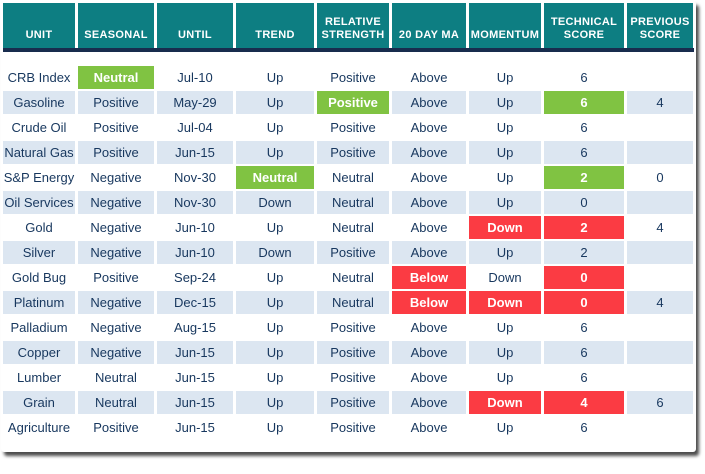  Describe the element at coordinates (39, 277) in the screenshot. I see `unit-cell: Gold Bug` at that location.